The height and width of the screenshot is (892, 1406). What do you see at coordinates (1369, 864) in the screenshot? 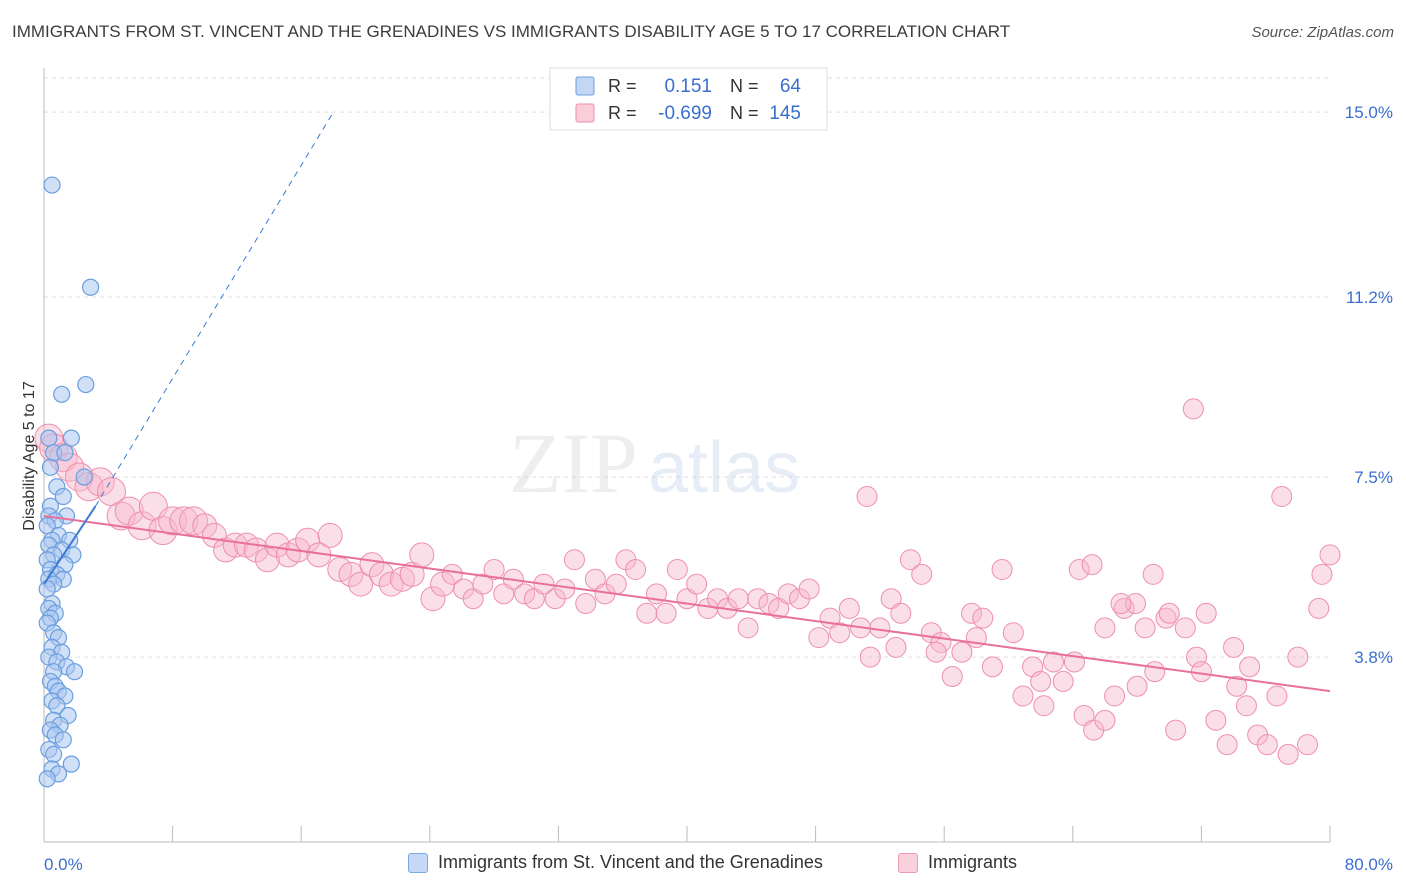
I see `x-tick-label: 80.0%` at bounding box center [1369, 864].